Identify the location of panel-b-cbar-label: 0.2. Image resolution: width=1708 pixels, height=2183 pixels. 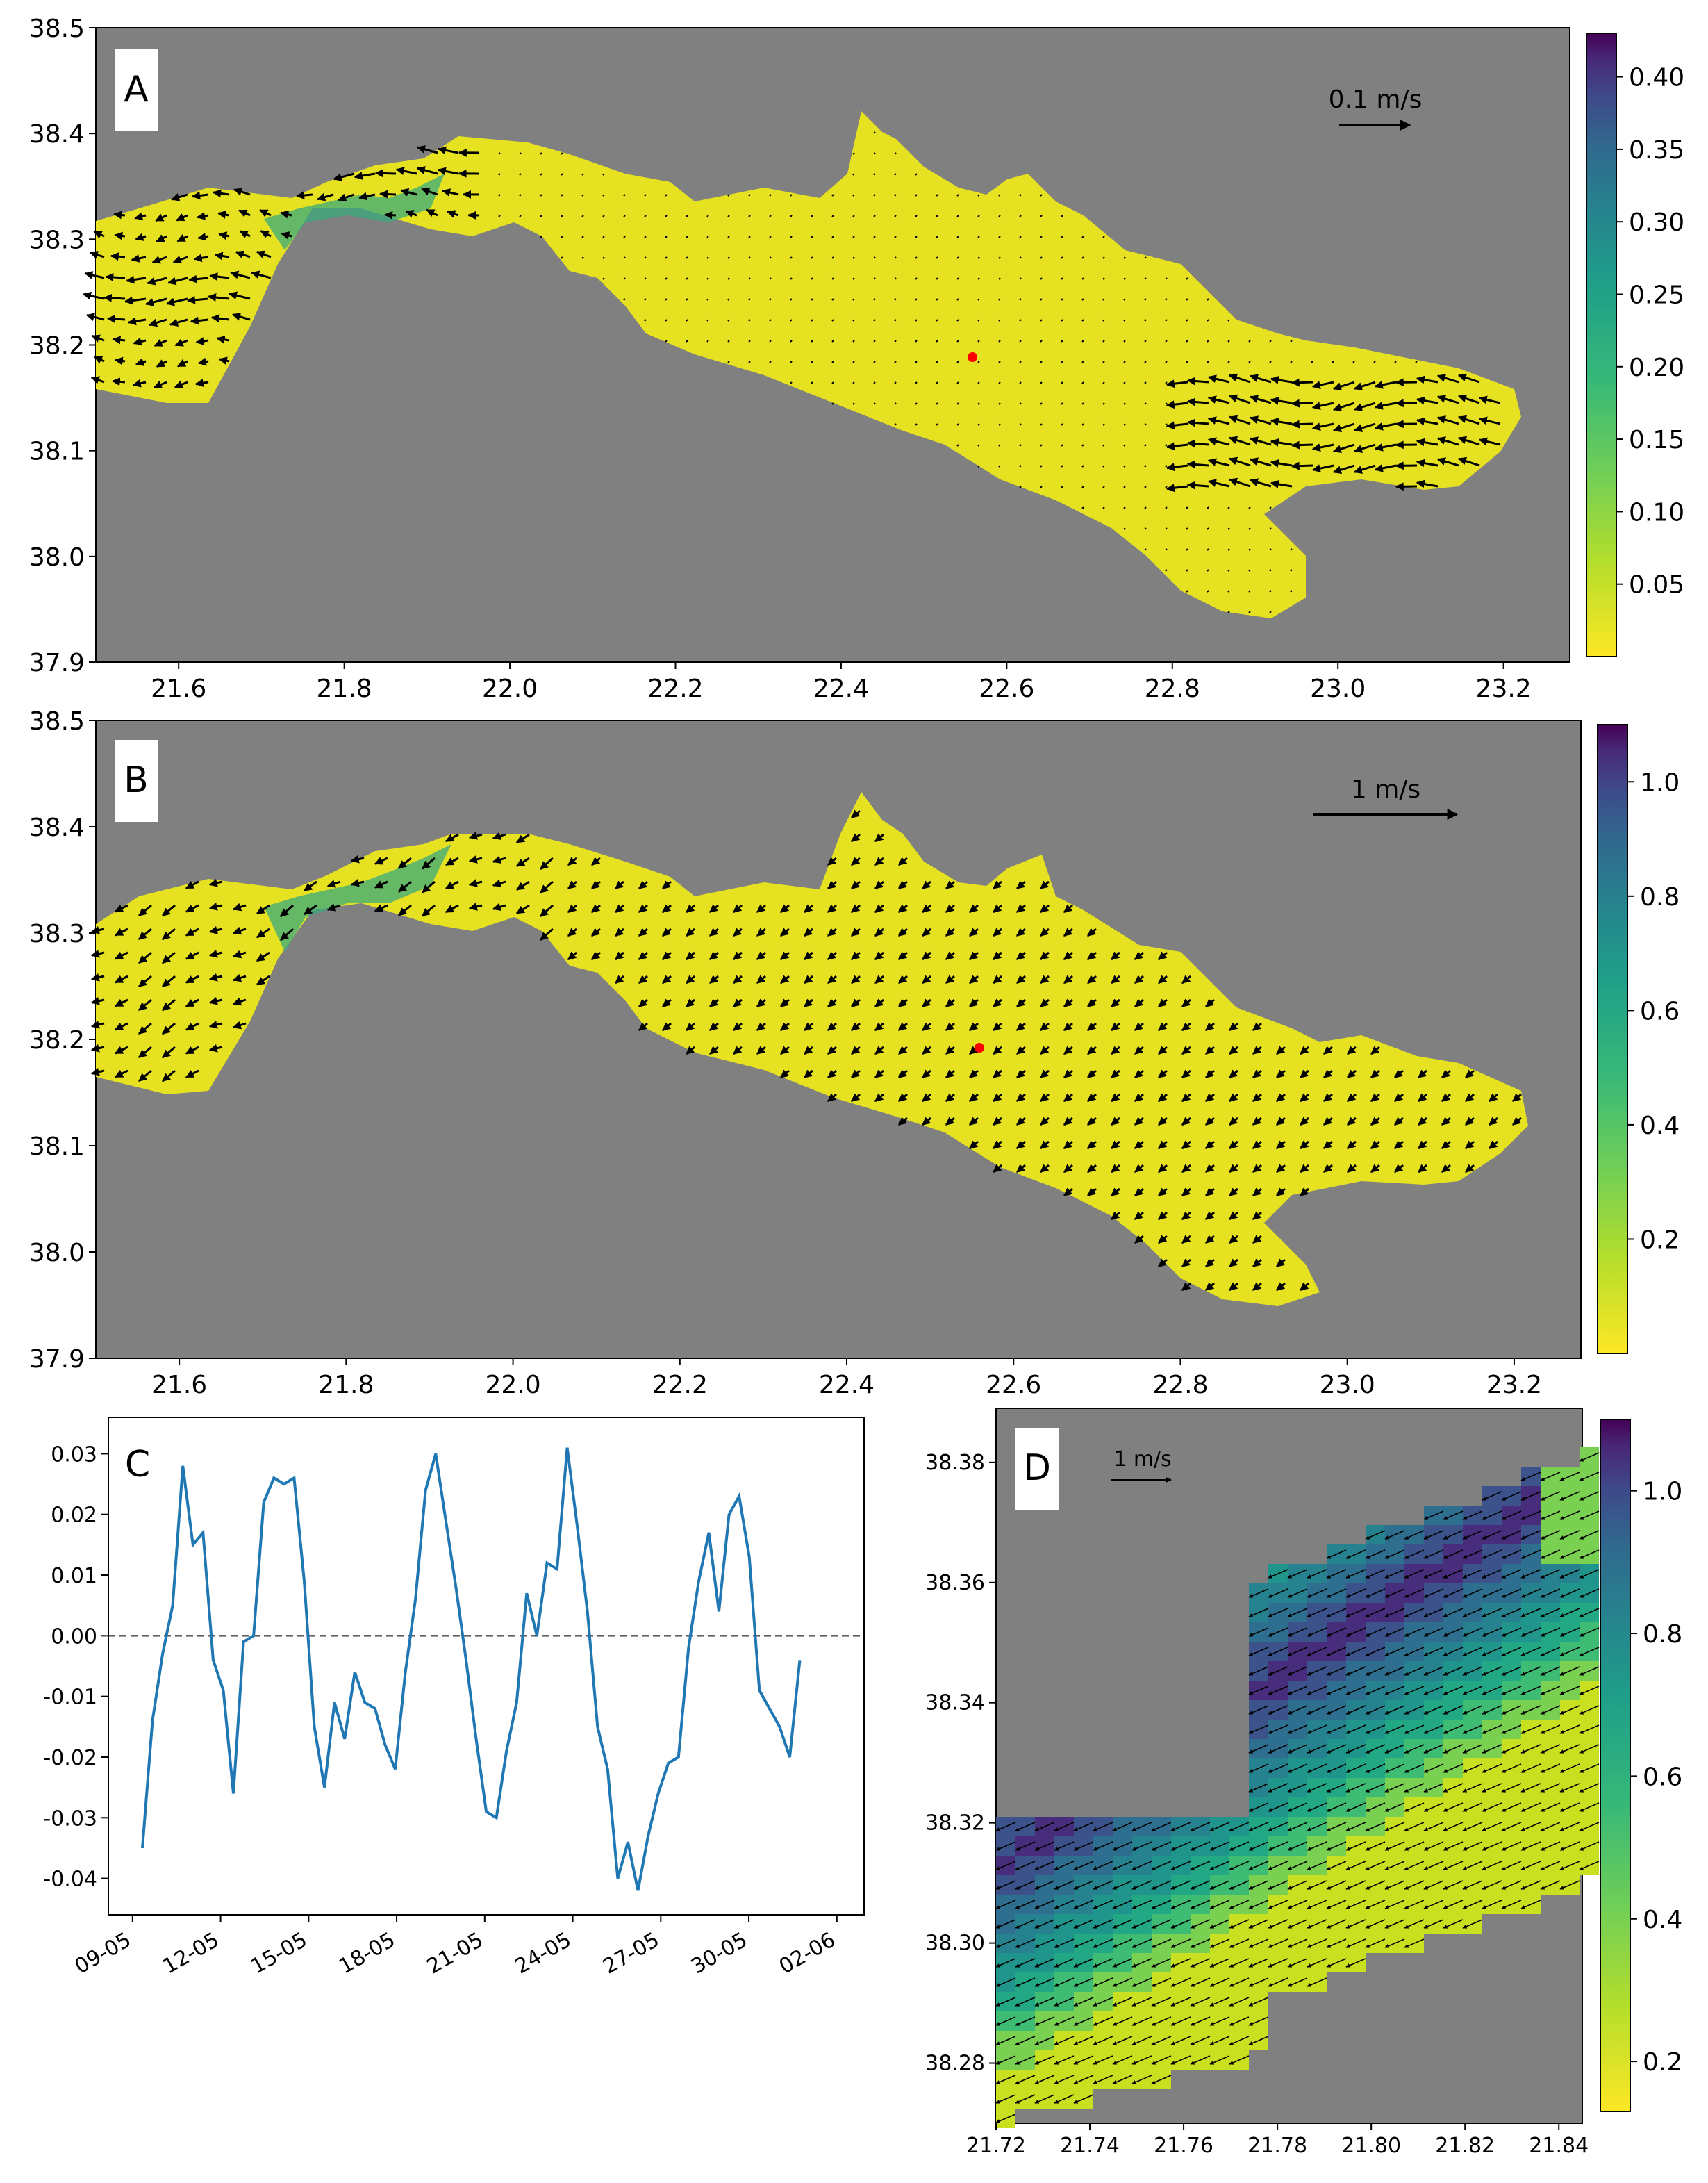
(1660, 1240).